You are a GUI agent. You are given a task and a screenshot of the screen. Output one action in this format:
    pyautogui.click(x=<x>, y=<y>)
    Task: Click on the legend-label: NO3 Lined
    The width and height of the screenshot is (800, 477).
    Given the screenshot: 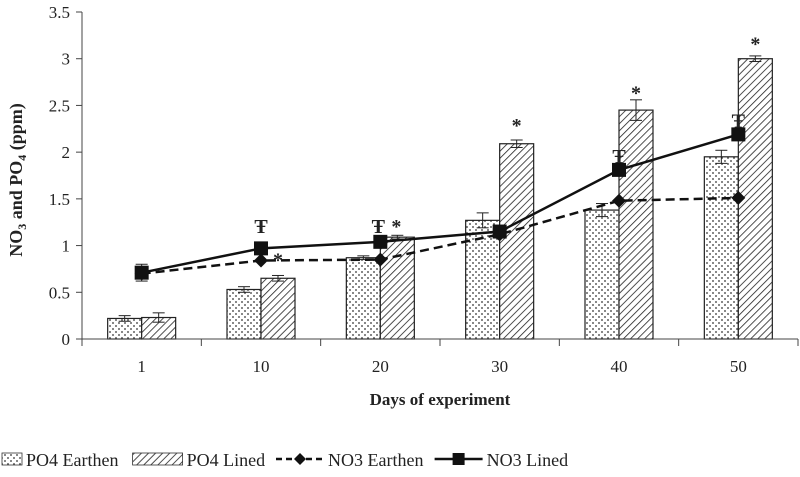 What is the action you would take?
    pyautogui.click(x=527, y=460)
    